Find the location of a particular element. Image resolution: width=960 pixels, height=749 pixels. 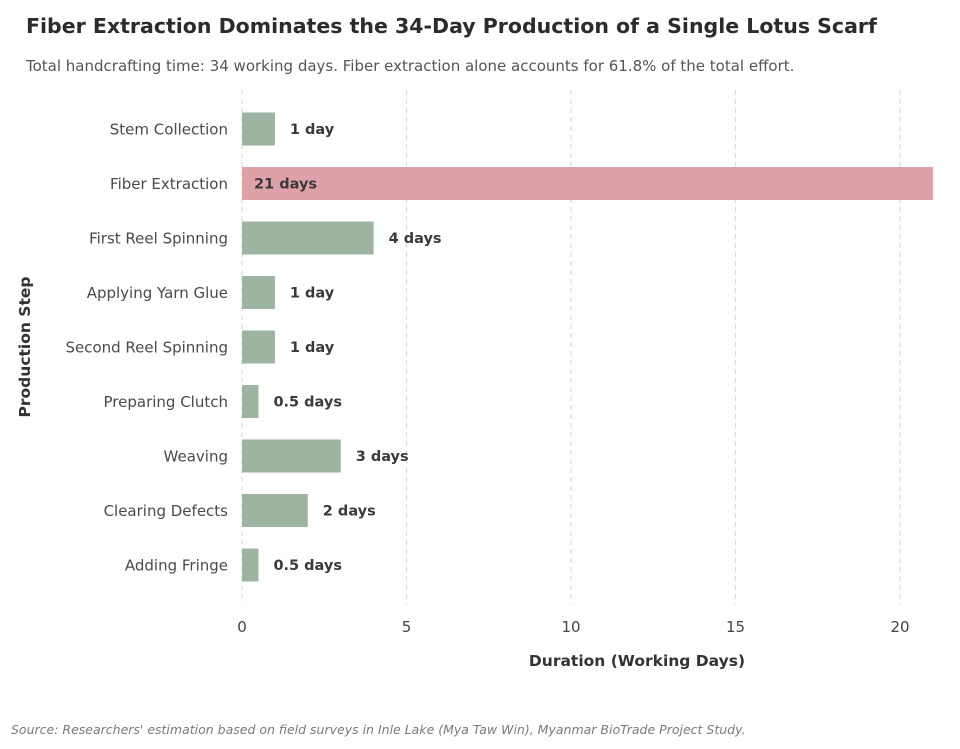

bar-clearing-defects is located at coordinates (275, 510).